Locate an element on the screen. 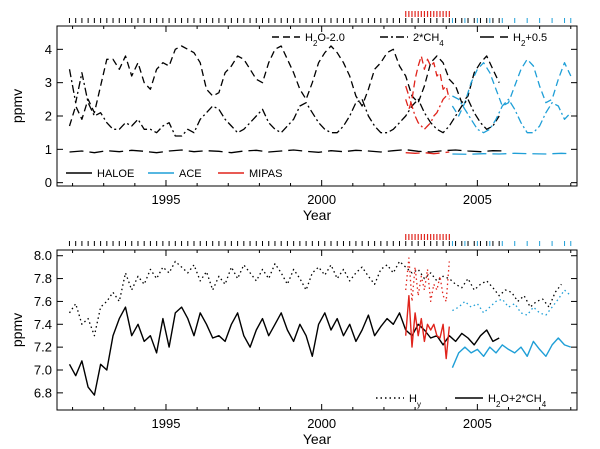 Image resolution: width=600 pixels, height=449 pixels. y-tick-label: 4 is located at coordinates (48, 49).